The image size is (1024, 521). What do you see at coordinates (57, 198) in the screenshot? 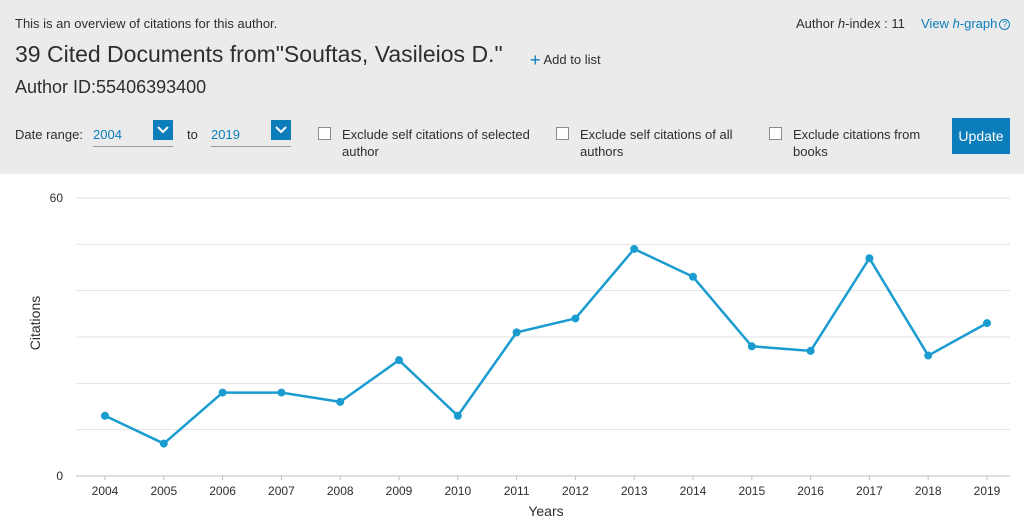
I see `y-tick-label: 60` at bounding box center [57, 198].